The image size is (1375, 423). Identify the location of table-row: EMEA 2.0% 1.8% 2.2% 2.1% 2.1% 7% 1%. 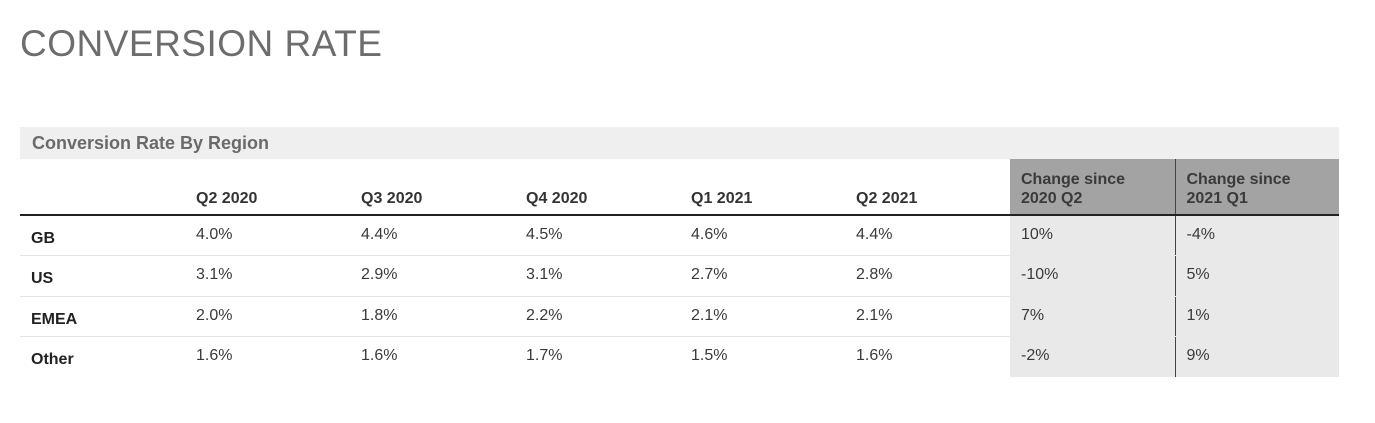
(679, 316).